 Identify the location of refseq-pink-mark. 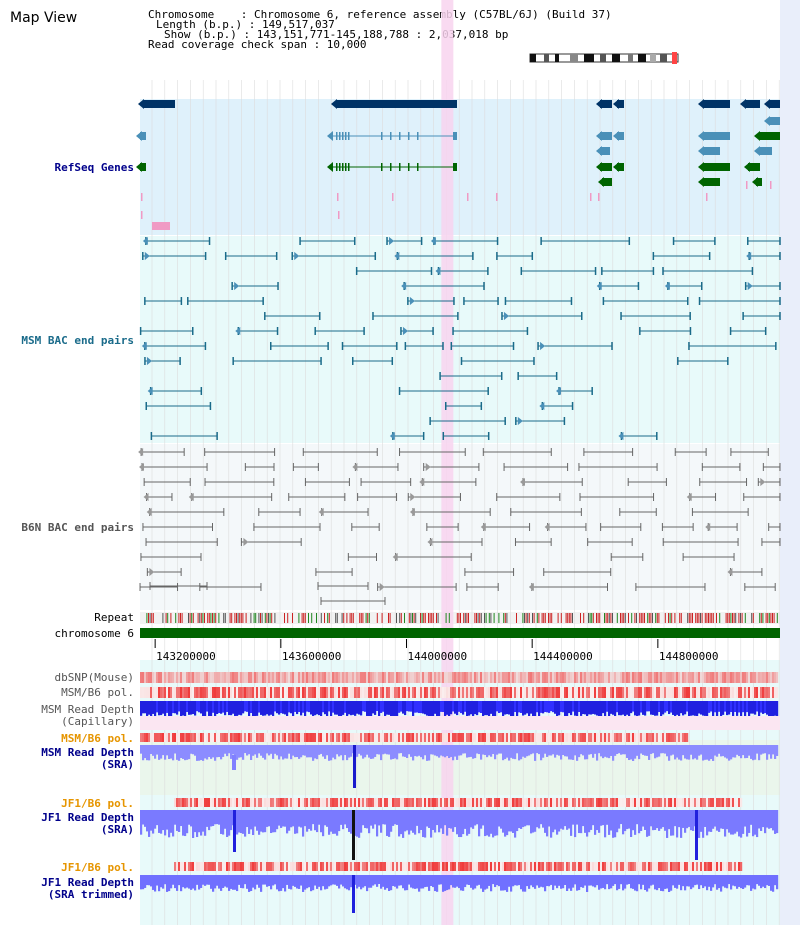
(747, 185).